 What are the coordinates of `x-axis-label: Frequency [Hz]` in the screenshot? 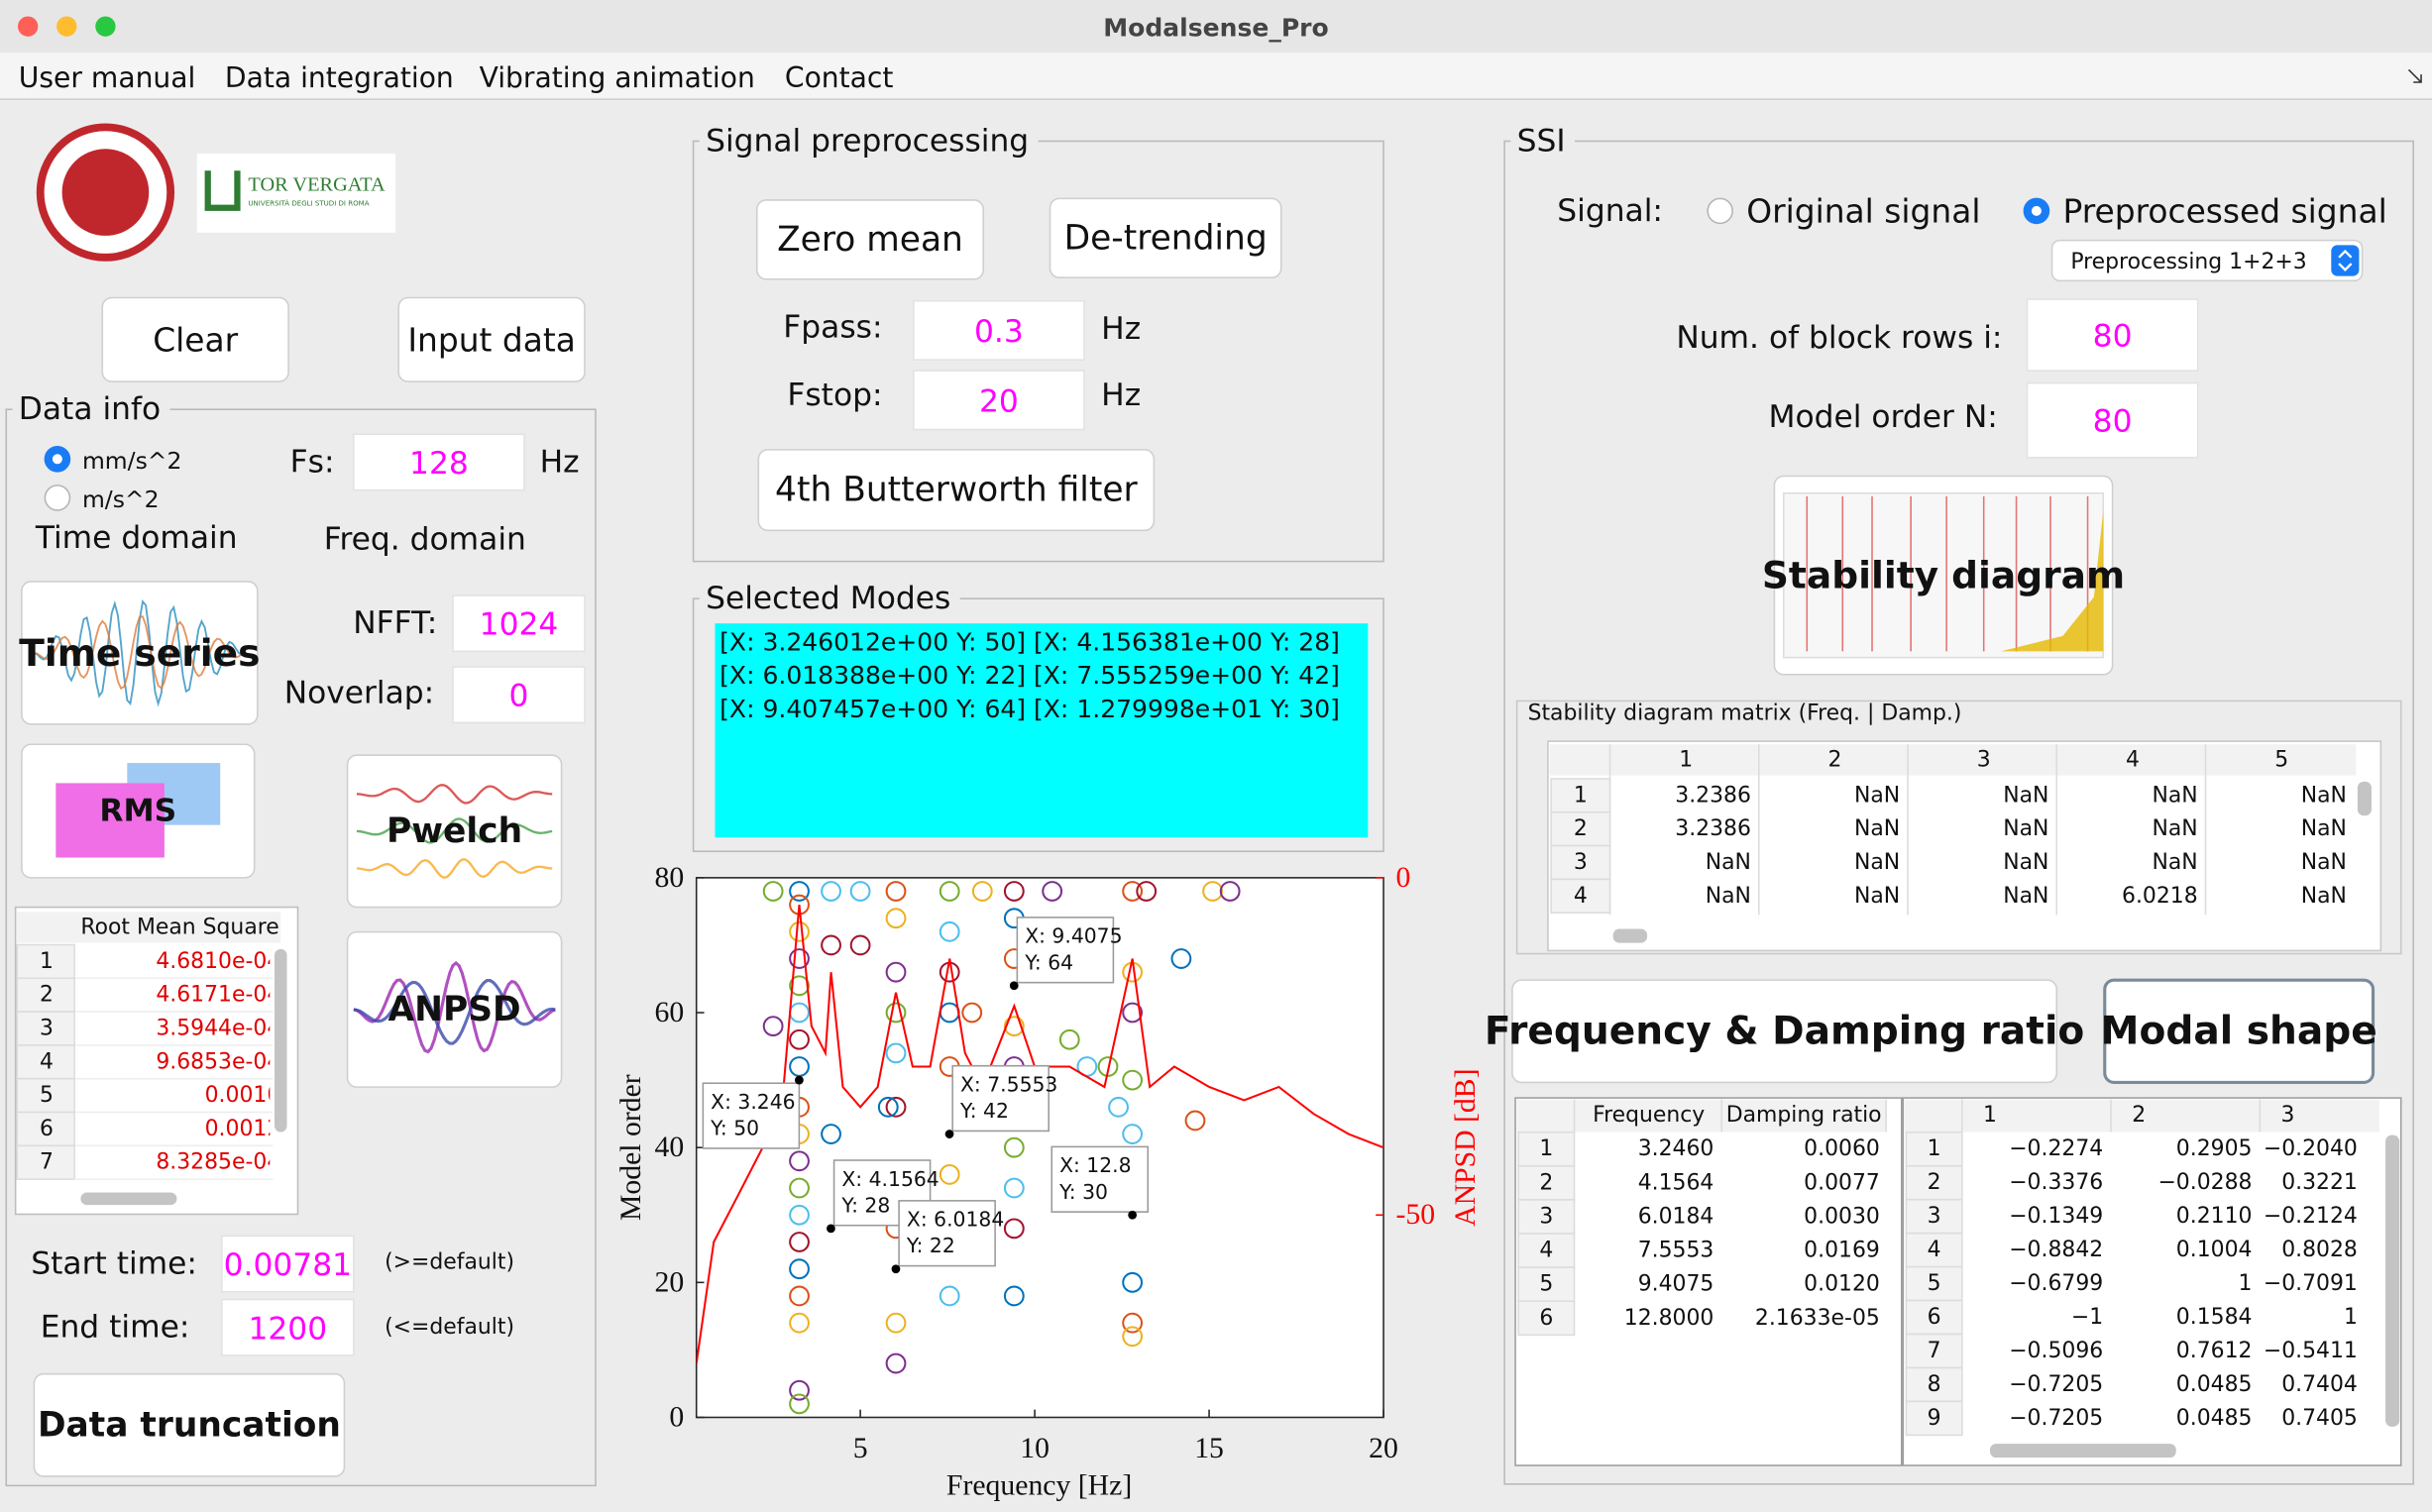 It's located at (1039, 1485).